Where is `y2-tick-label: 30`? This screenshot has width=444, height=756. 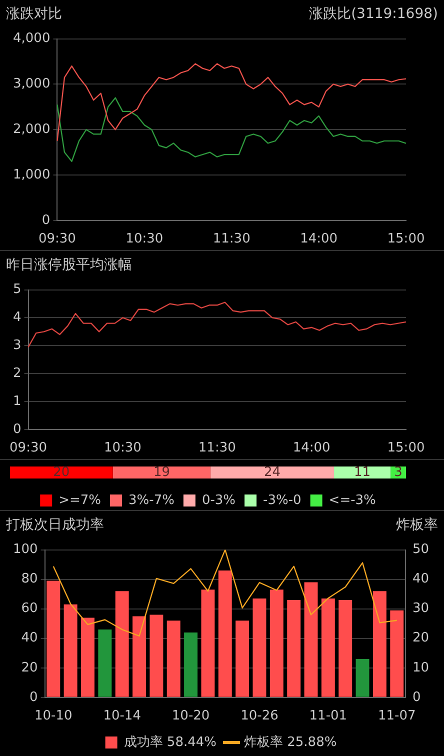
y2-tick-label: 30 is located at coordinates (421, 608).